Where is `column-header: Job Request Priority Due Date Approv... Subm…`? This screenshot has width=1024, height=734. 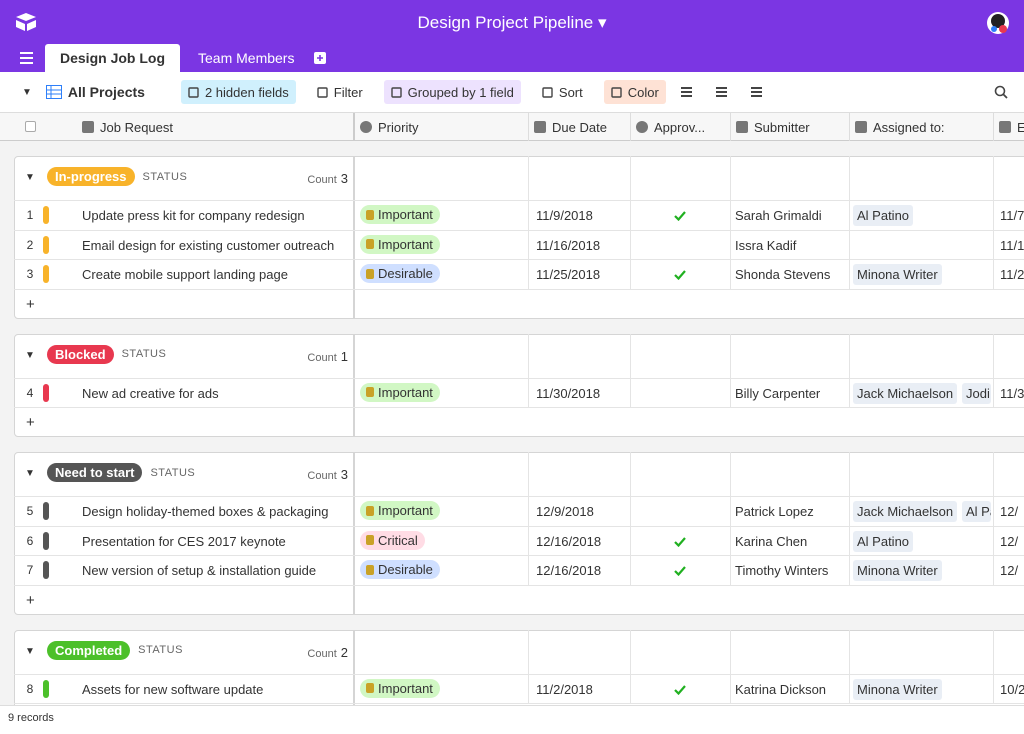 column-header: Job Request Priority Due Date Approv... Subm… is located at coordinates (512, 127).